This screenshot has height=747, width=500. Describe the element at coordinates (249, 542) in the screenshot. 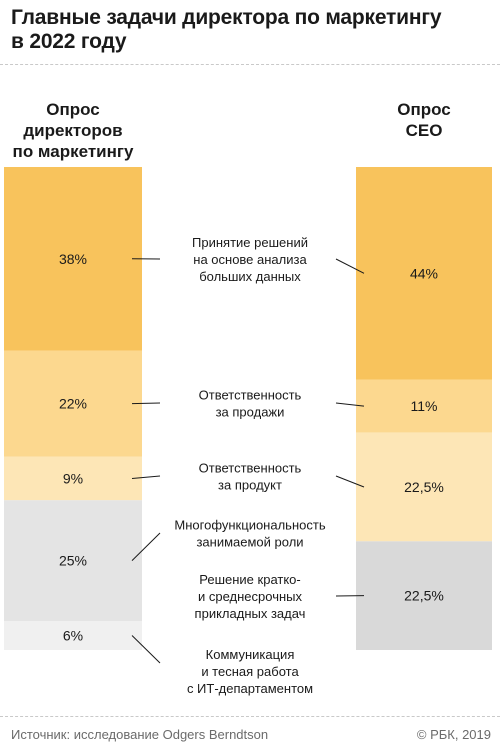

I see `category-label-3-line-1: занимаемой роли` at that location.